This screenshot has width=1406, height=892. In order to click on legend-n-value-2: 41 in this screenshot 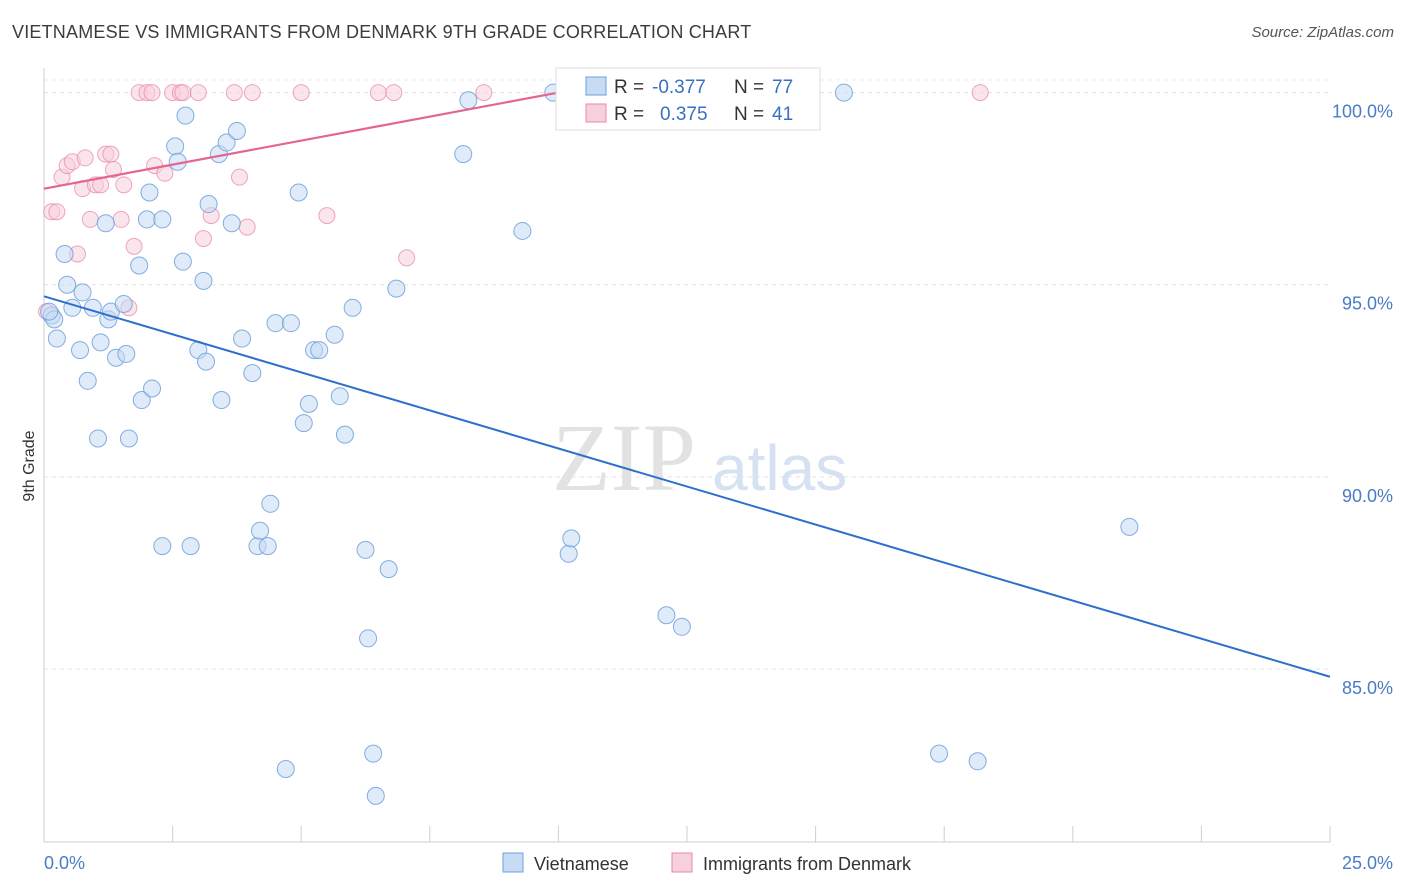, I will do `click(782, 114)`.